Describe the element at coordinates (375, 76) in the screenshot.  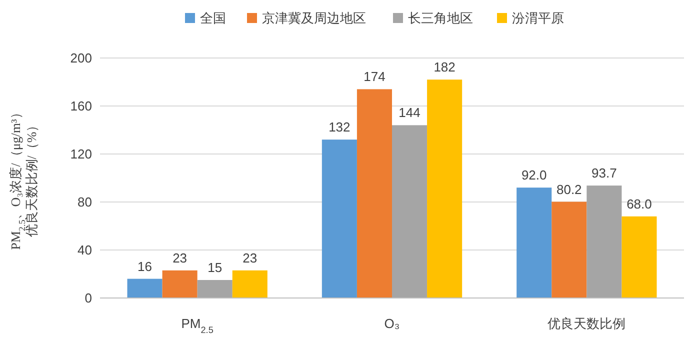
I see `data-label: 174` at that location.